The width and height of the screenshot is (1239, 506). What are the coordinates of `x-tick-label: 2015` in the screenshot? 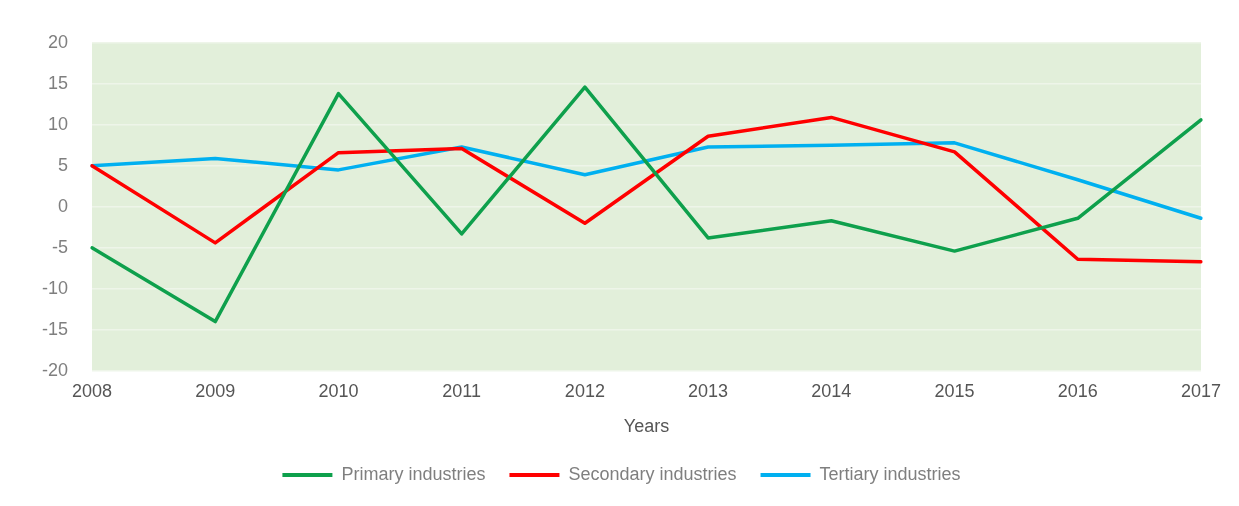 It's located at (954, 390).